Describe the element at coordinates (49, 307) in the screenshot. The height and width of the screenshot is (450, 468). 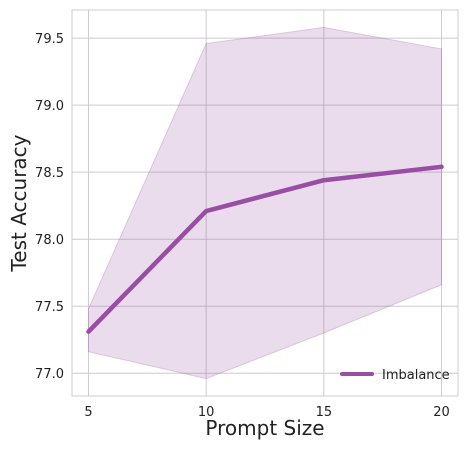
I see `y-tick-label: 77.5` at that location.